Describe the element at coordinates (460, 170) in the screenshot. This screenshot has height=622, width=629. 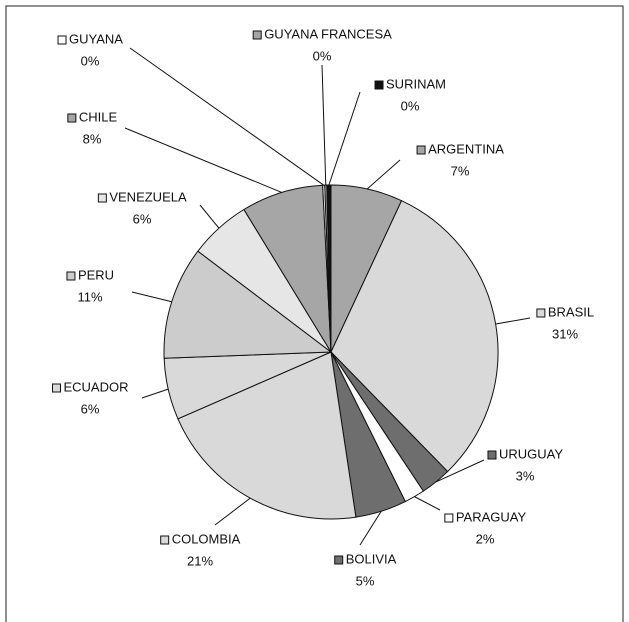
I see `value-label: 7%` at that location.